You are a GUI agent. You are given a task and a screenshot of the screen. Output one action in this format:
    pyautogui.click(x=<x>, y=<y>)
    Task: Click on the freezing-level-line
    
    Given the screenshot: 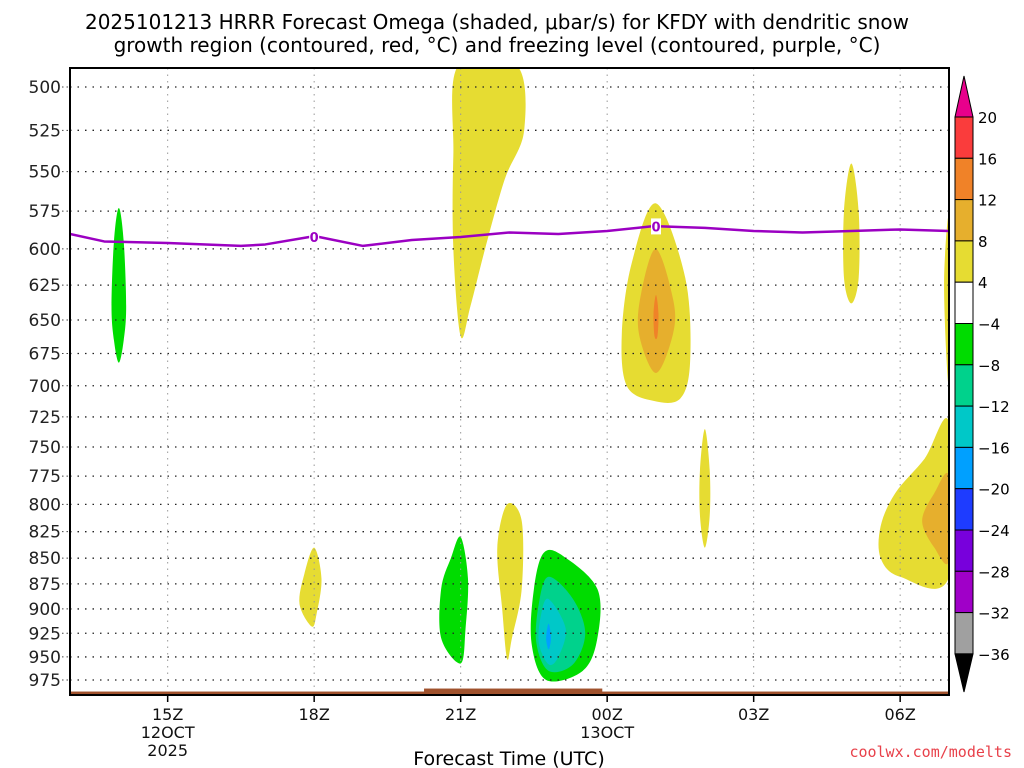 What is the action you would take?
    pyautogui.click(x=509, y=236)
    